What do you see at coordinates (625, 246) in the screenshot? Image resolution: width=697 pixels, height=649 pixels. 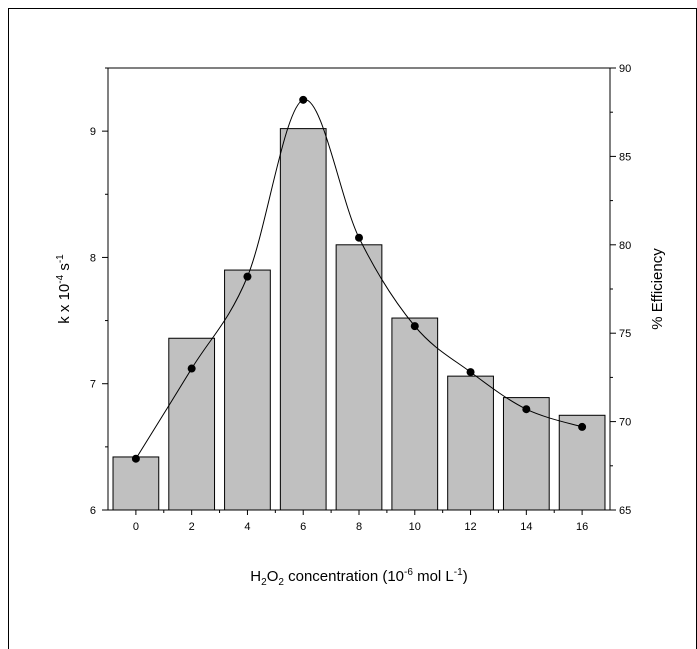 I see `y2-tick-label: 80` at bounding box center [625, 246].